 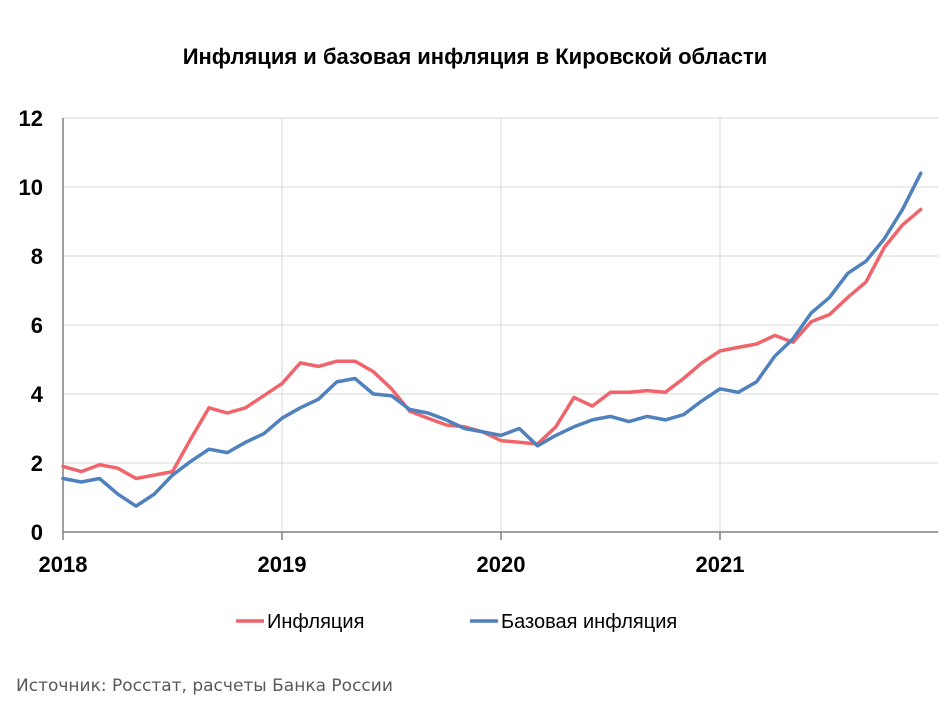 What do you see at coordinates (720, 564) in the screenshot?
I see `x-tick-label: 2021` at bounding box center [720, 564].